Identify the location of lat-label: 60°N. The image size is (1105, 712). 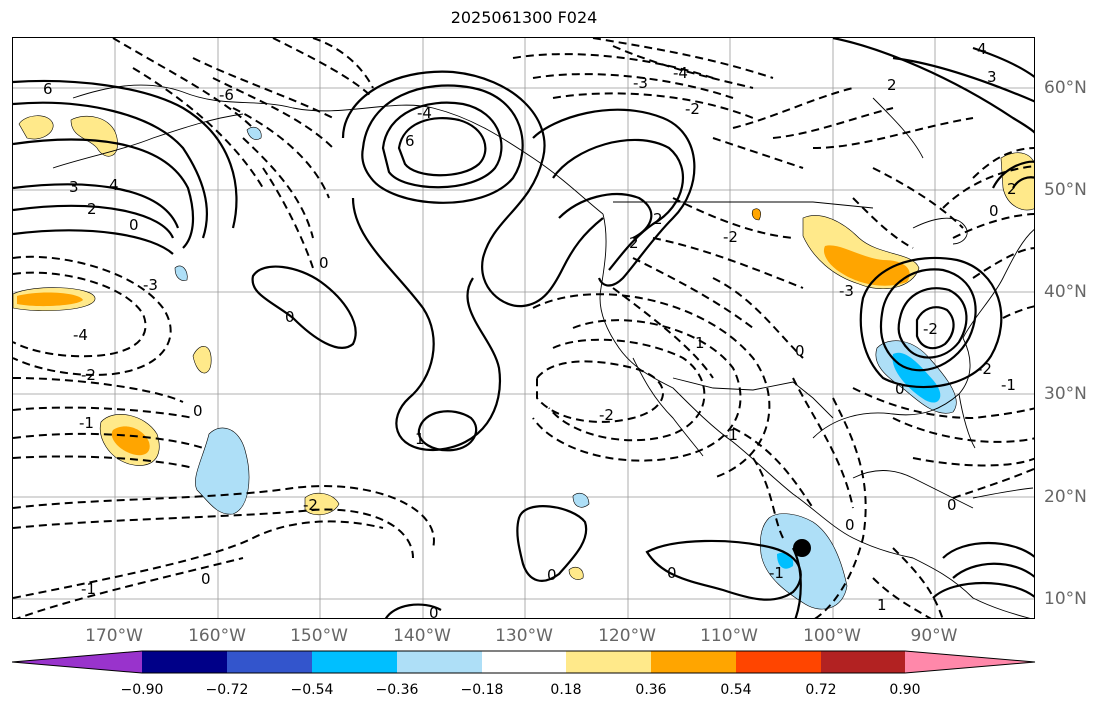
(1065, 88).